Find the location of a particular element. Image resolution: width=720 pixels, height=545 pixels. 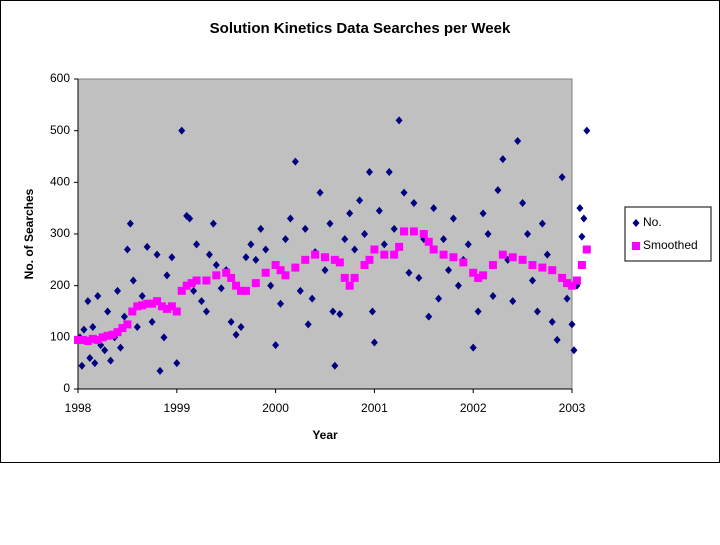

y-tick-label: 300 is located at coordinates (60, 233).